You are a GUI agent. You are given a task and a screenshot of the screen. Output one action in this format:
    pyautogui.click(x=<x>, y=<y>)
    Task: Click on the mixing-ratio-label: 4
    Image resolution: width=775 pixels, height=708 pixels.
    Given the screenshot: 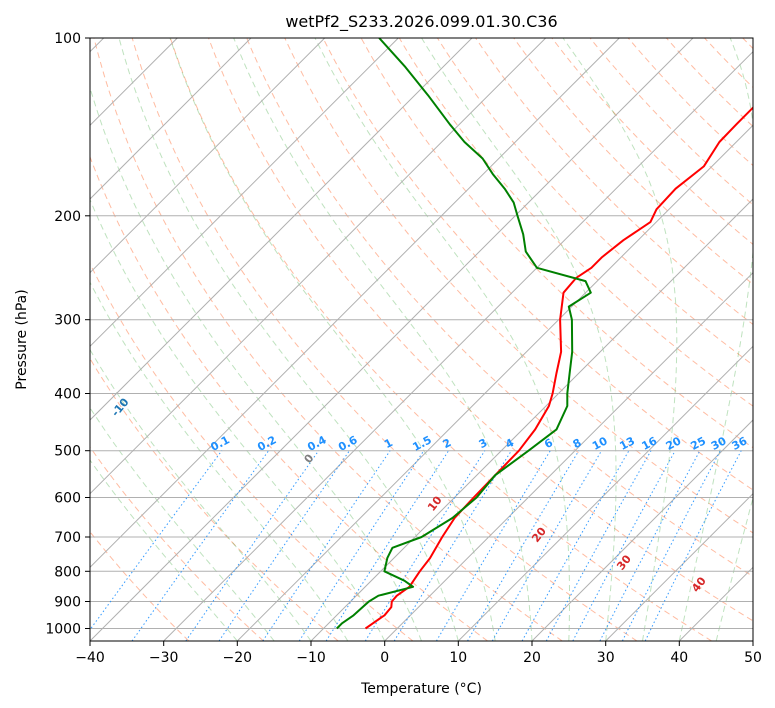 What is the action you would take?
    pyautogui.click(x=509, y=443)
    